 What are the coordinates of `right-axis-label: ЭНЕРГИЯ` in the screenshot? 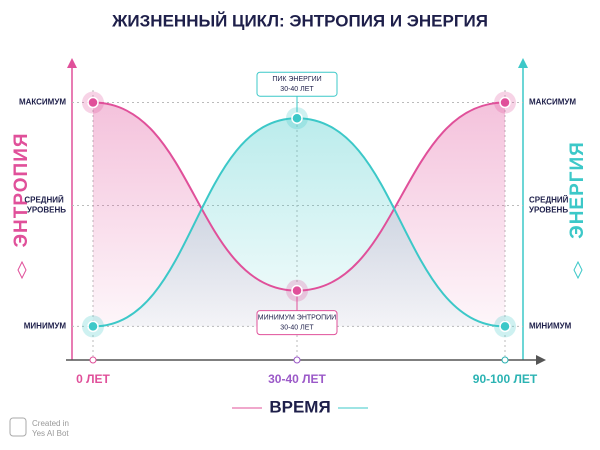 It's located at (577, 190).